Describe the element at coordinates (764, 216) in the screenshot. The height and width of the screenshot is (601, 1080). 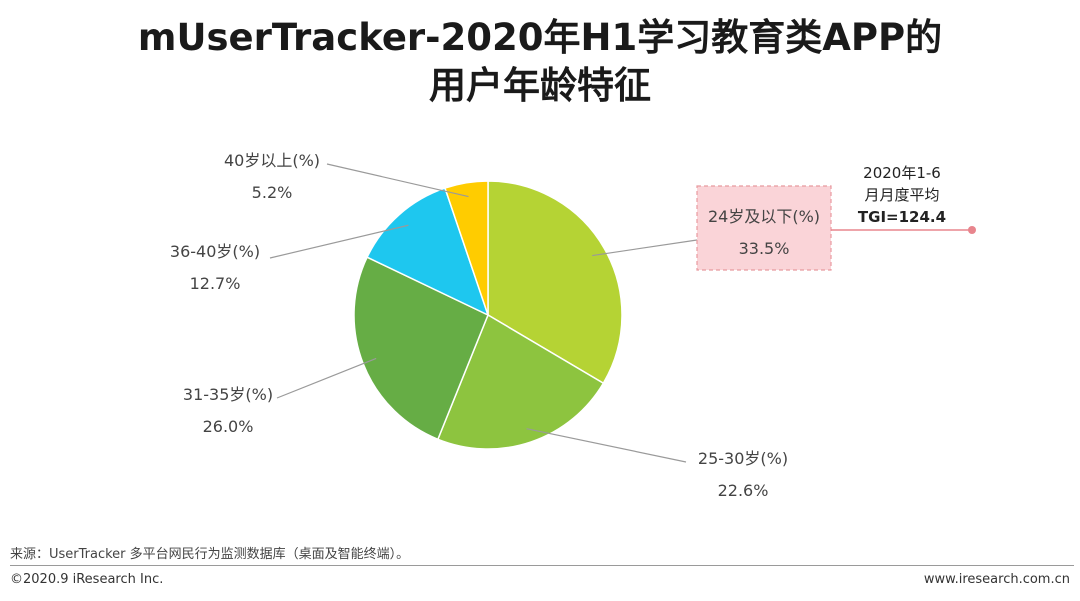
I see `label-slice-0: 24岁及以下(%)` at that location.